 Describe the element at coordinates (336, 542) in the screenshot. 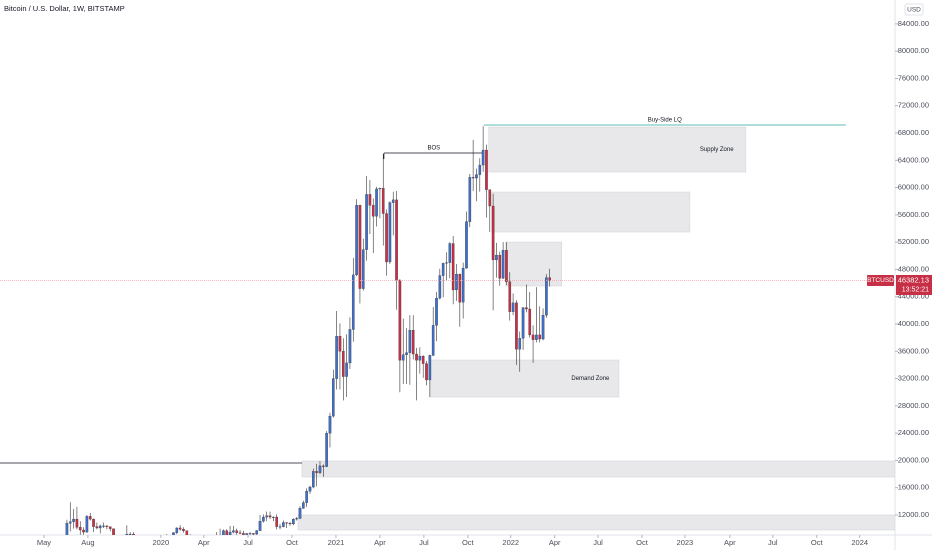

I see `x-tick-label: 2021` at that location.